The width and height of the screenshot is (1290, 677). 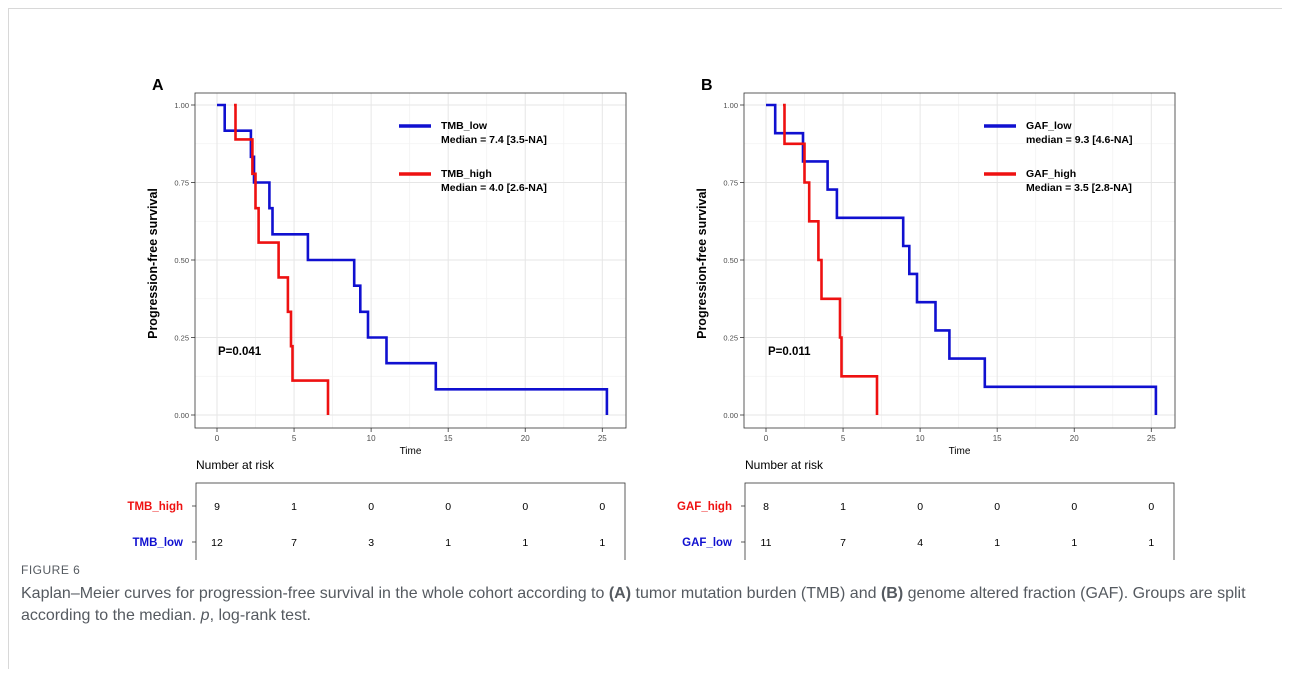 I want to click on km-curve-tmb-low, so click(x=413, y=259).